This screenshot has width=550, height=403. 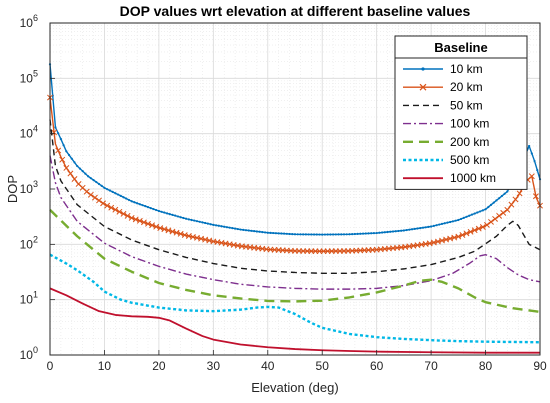 I want to click on x-tick-label: 70, so click(x=431, y=366).